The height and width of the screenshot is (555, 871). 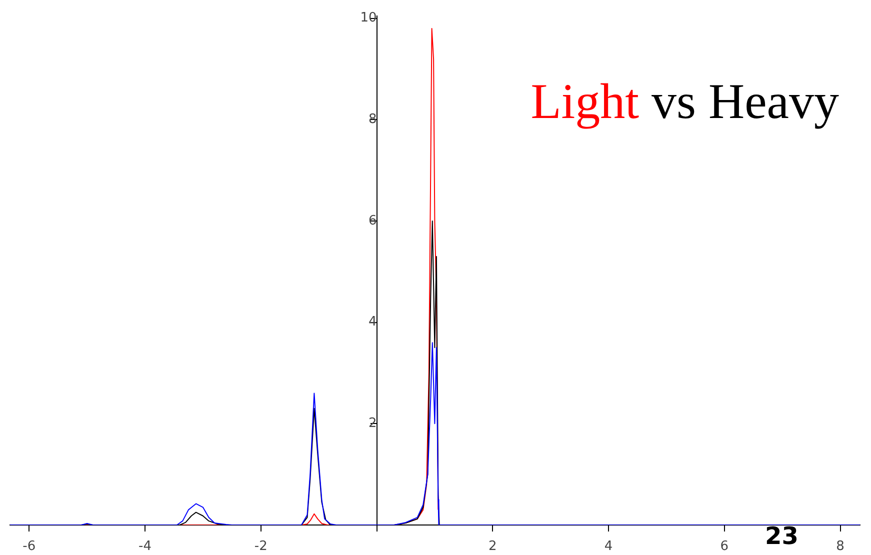 I want to click on x-tick-label: 2, so click(x=492, y=546).